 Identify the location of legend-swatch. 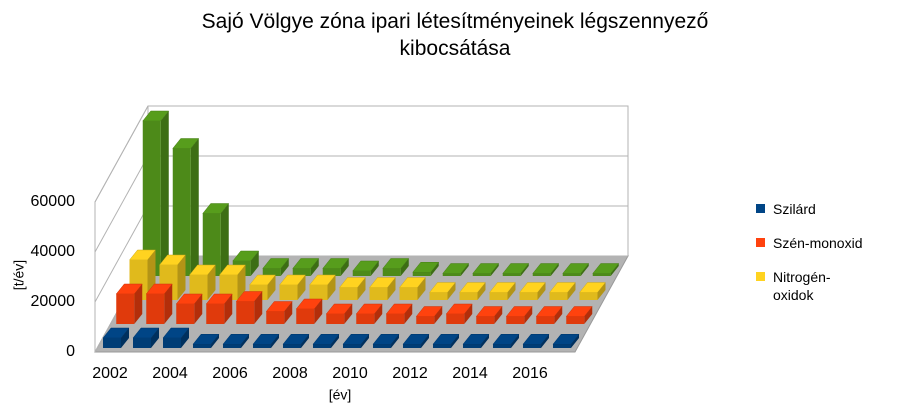
(760, 242).